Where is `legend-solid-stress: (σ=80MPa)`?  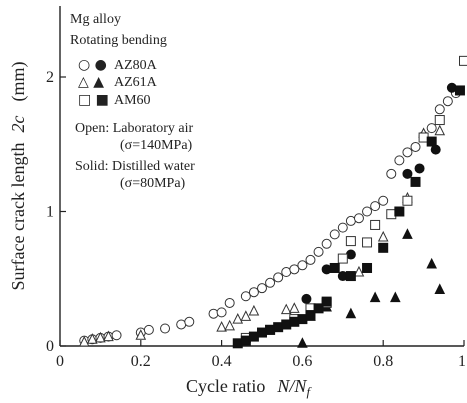
legend-solid-stress: (σ=80MPa) is located at coordinates (153, 183).